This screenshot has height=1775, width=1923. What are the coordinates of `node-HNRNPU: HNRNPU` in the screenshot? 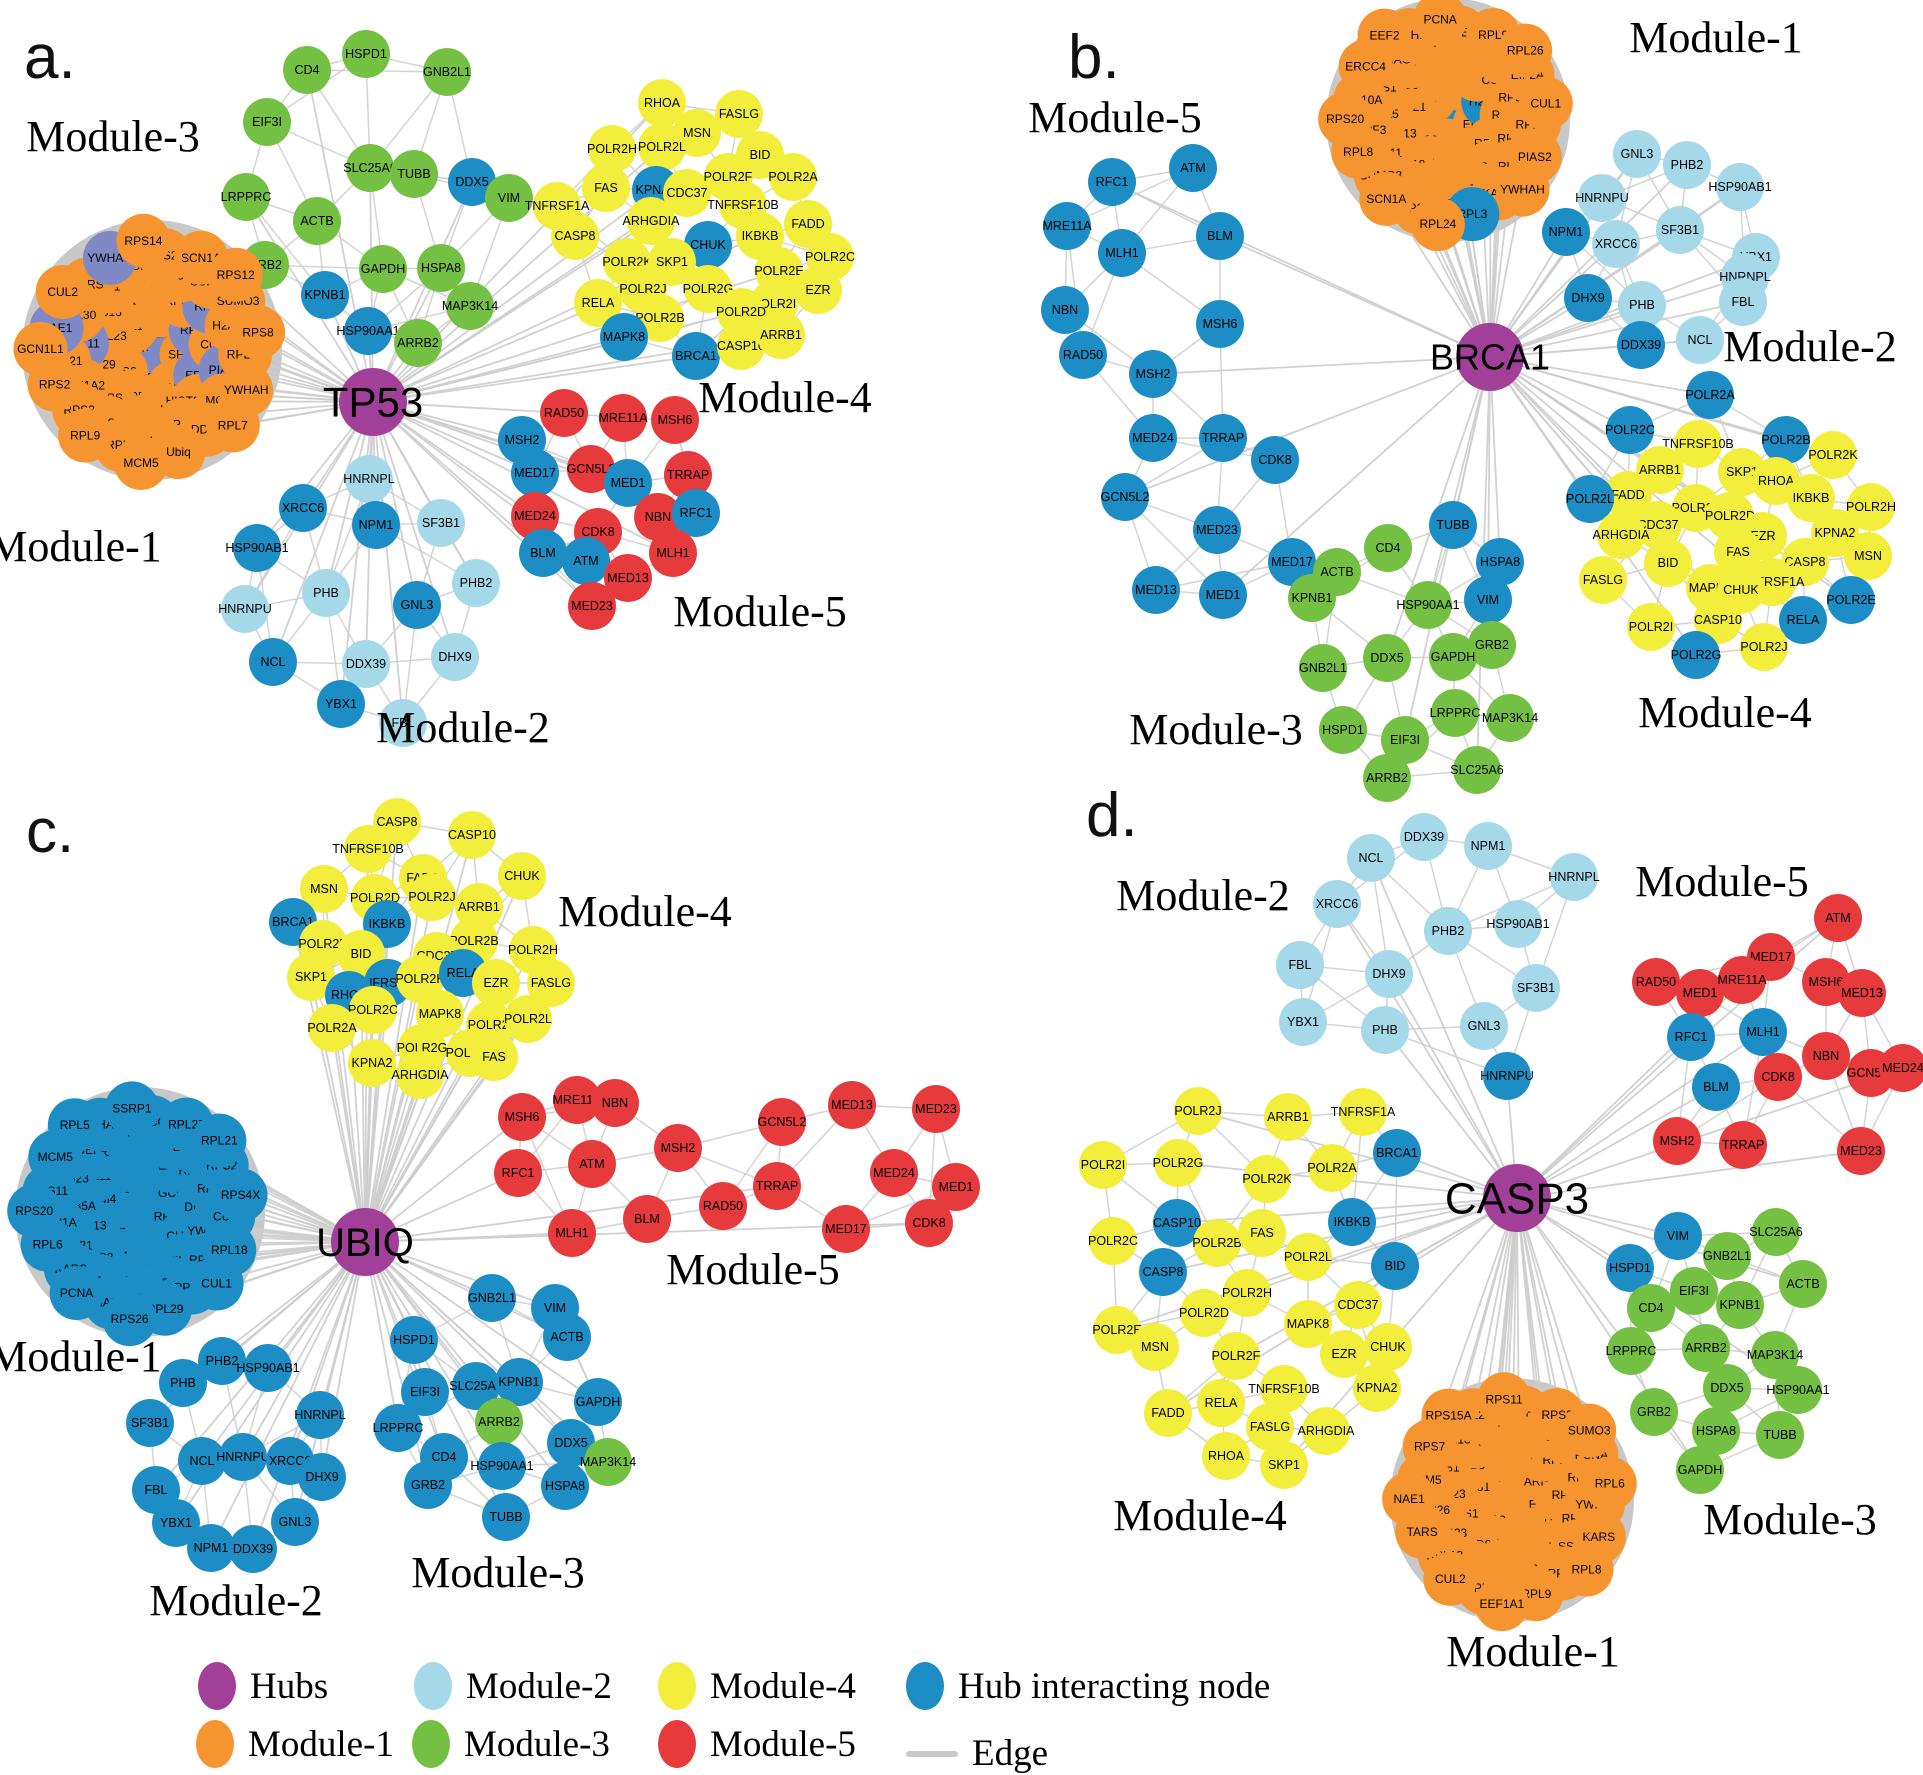 It's located at (243, 1457).